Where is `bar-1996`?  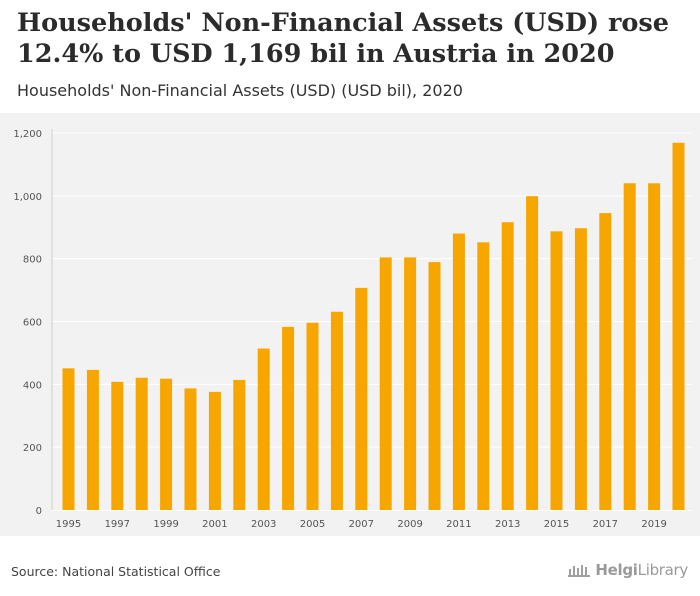
bar-1996 is located at coordinates (92, 439).